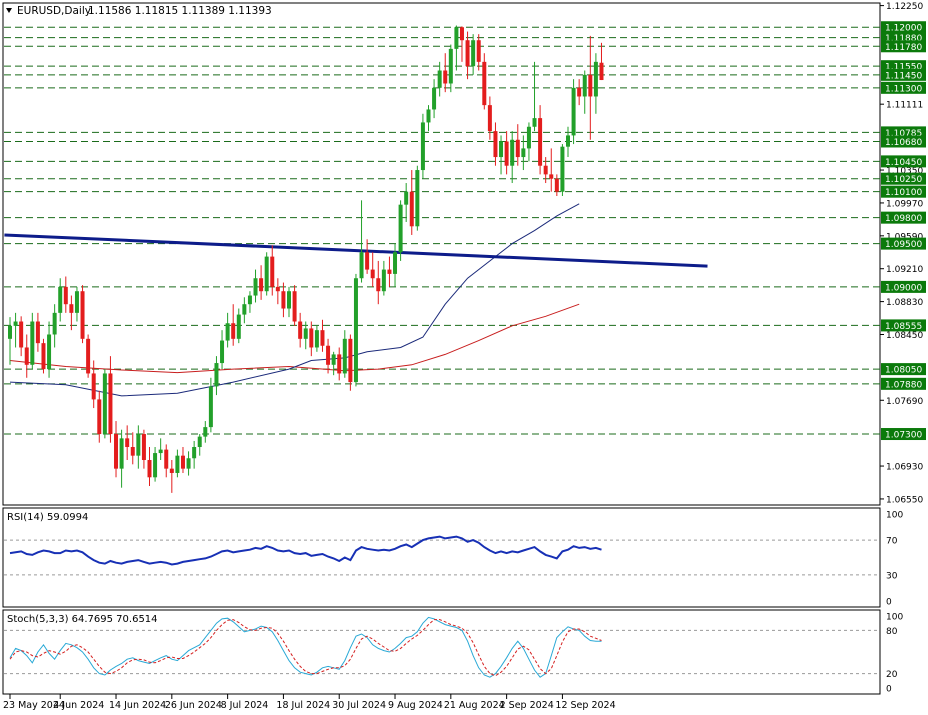 The width and height of the screenshot is (928, 715). I want to click on rsi-panel-frame, so click(441, 557).